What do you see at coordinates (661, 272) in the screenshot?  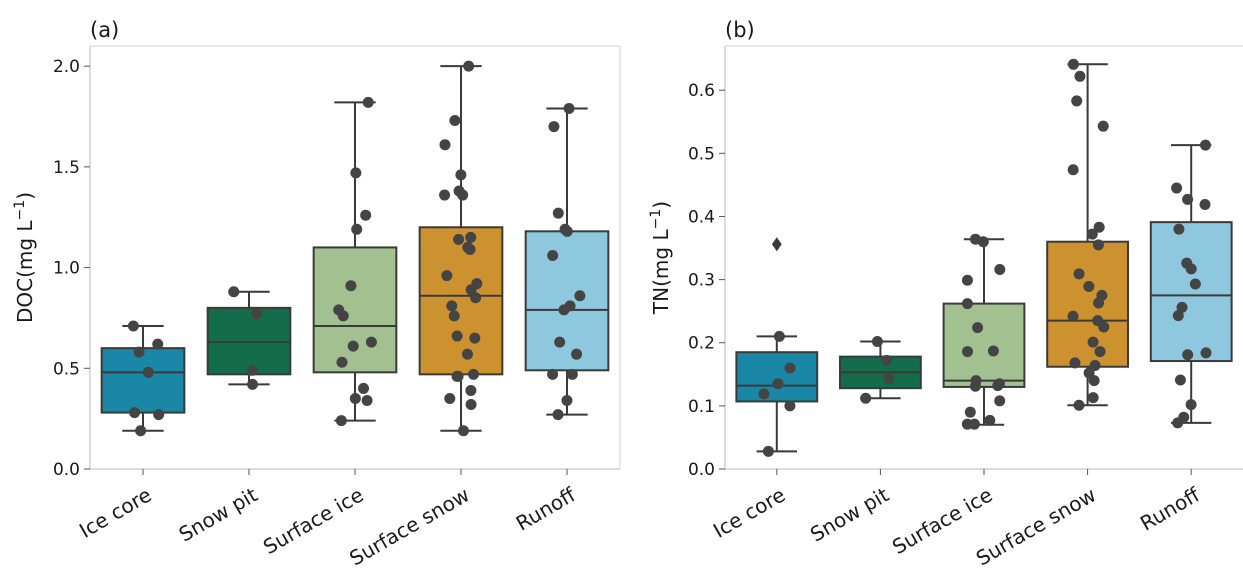 I see `y-axis-label-main: TN(mg L` at bounding box center [661, 272].